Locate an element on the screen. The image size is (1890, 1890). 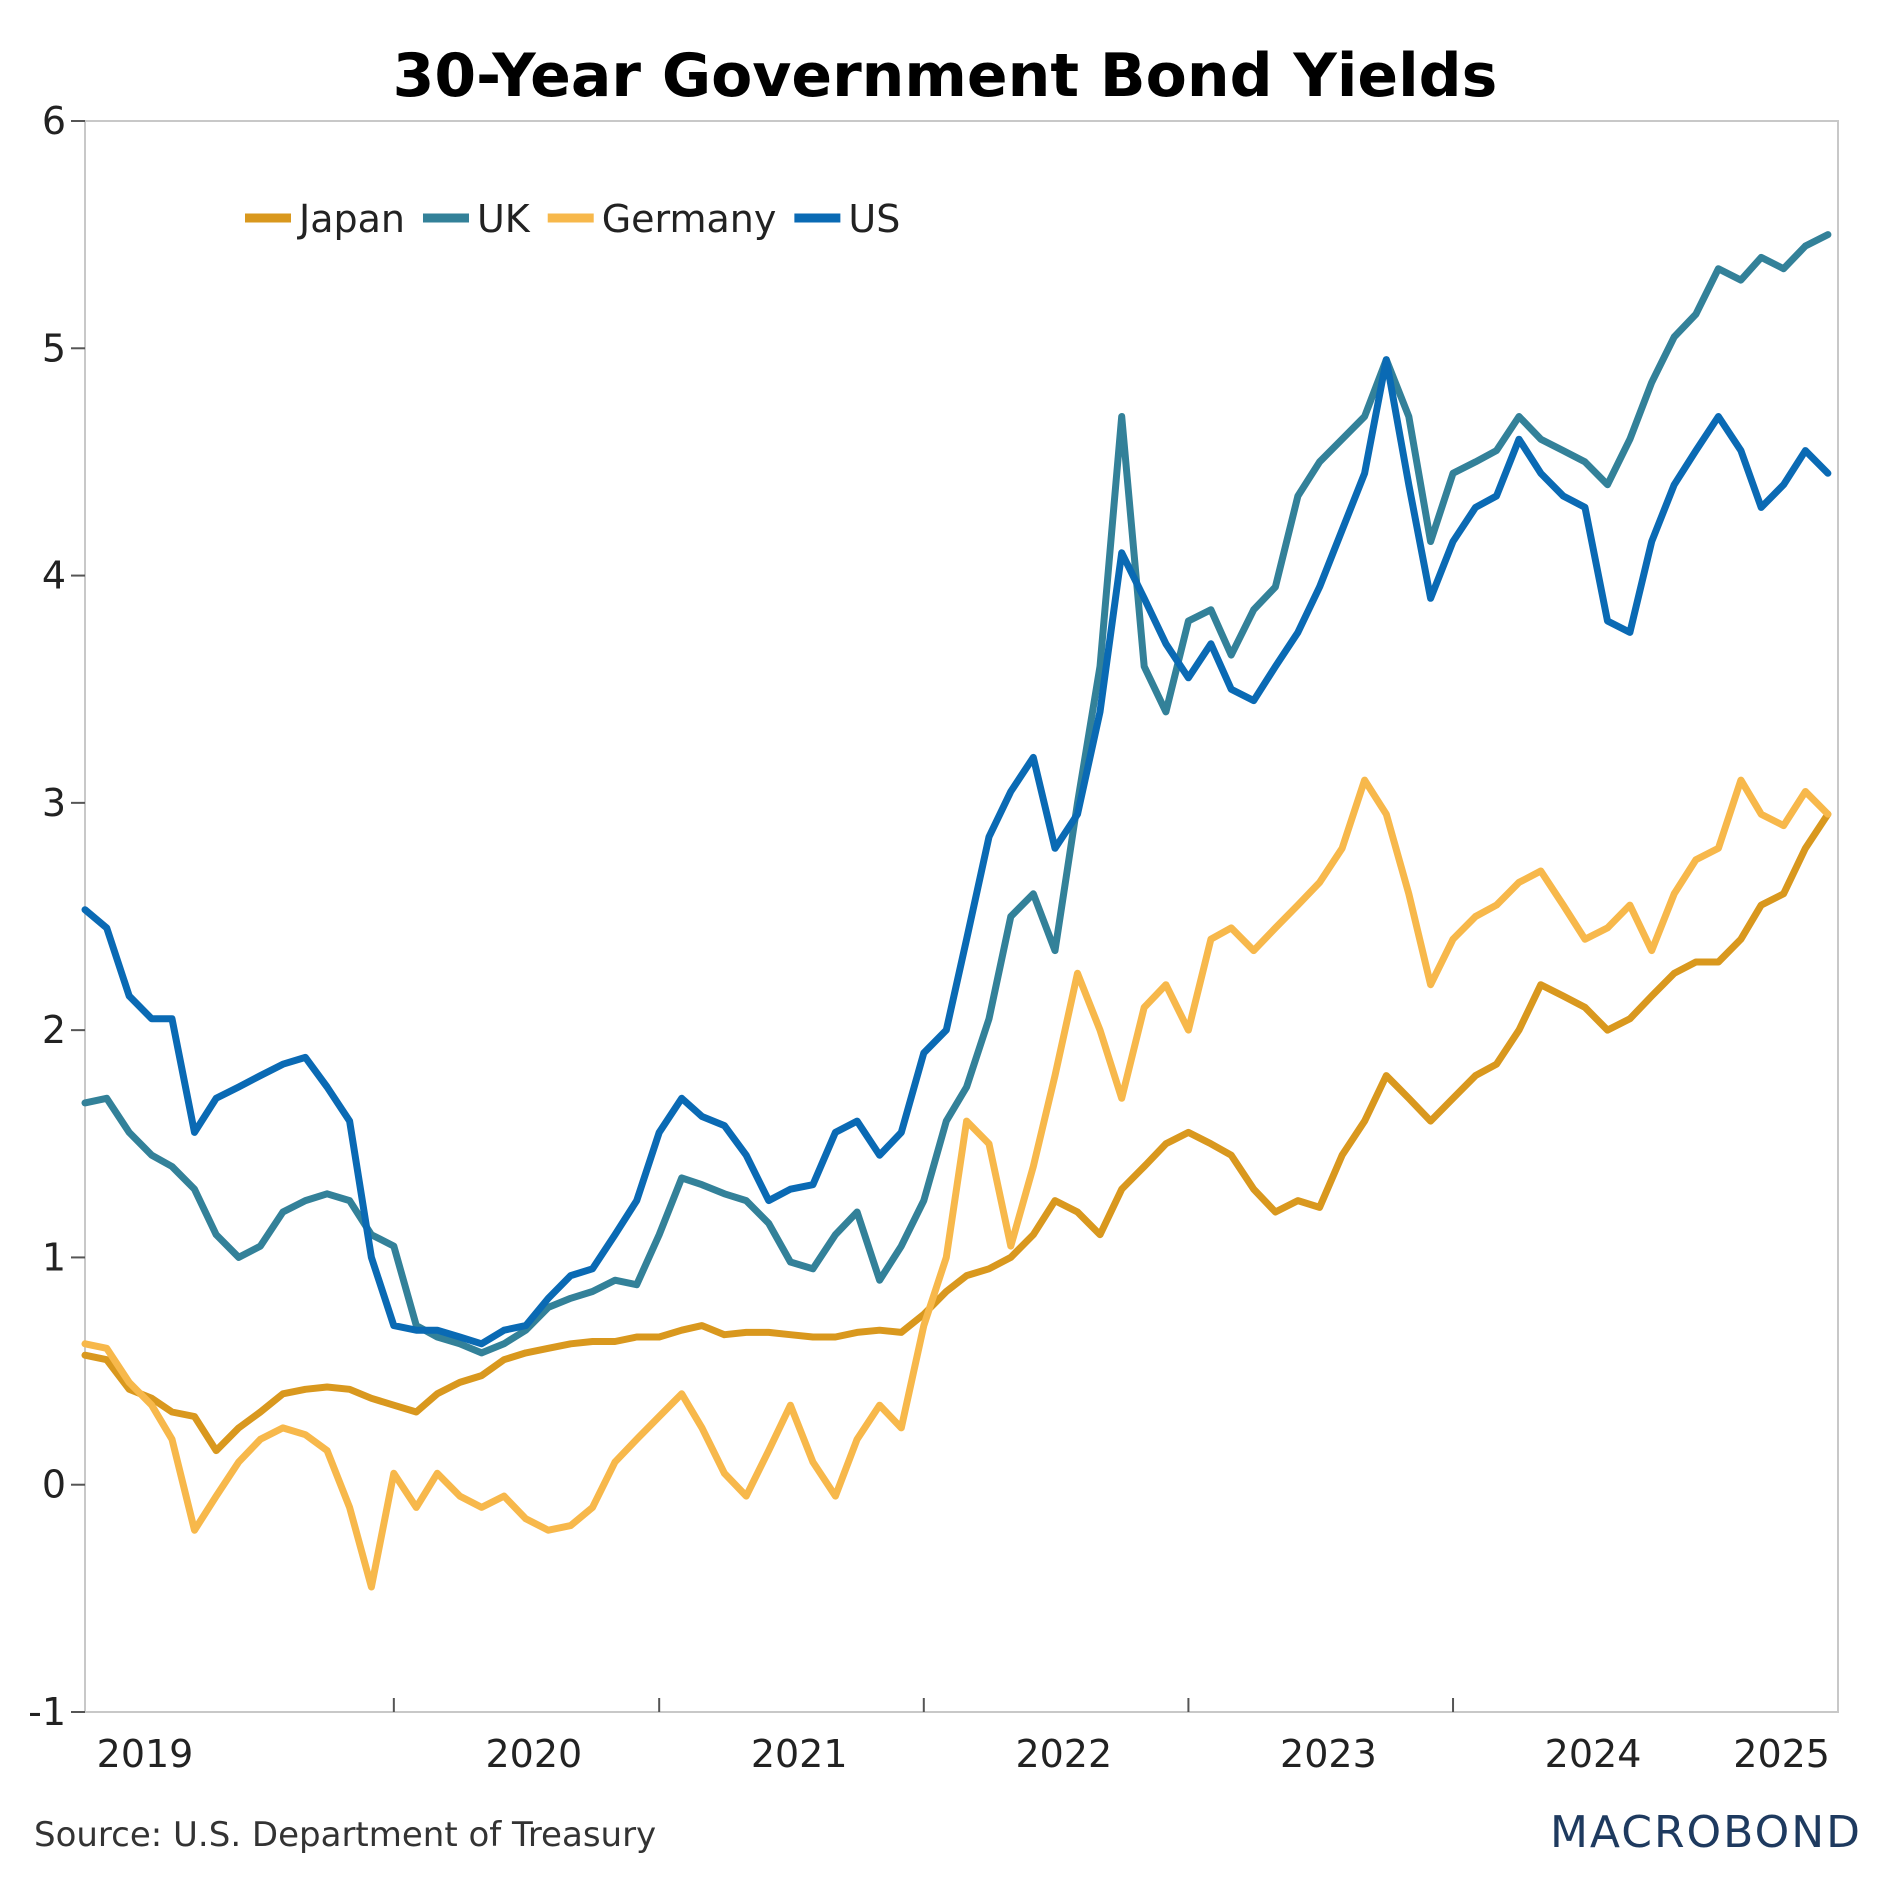
x-tick-label: 2021 is located at coordinates (799, 1754).